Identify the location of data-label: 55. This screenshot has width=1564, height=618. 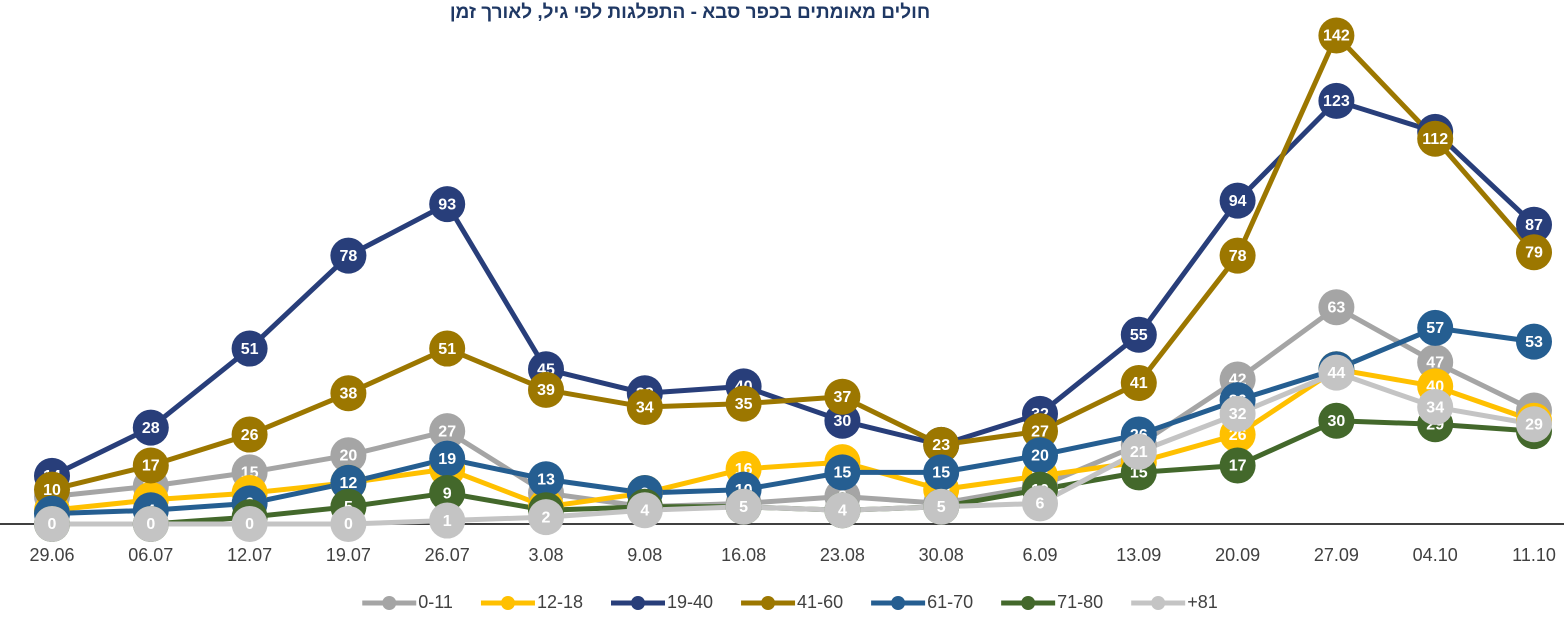
(1139, 335).